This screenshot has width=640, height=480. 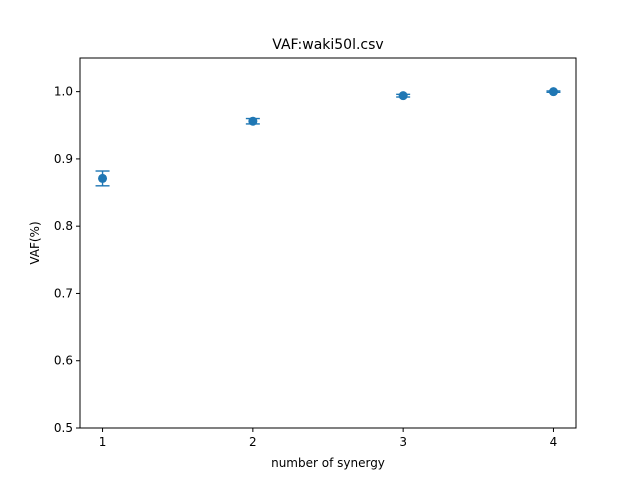 I want to click on x-axis-label: number of synergy, so click(x=328, y=463).